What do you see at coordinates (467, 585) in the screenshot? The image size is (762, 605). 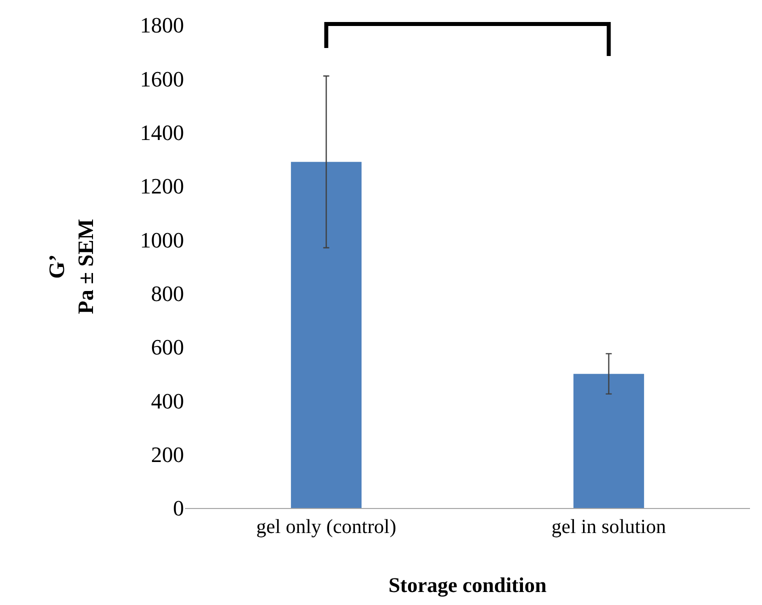 I see `x-axis-title: Storage condition` at bounding box center [467, 585].